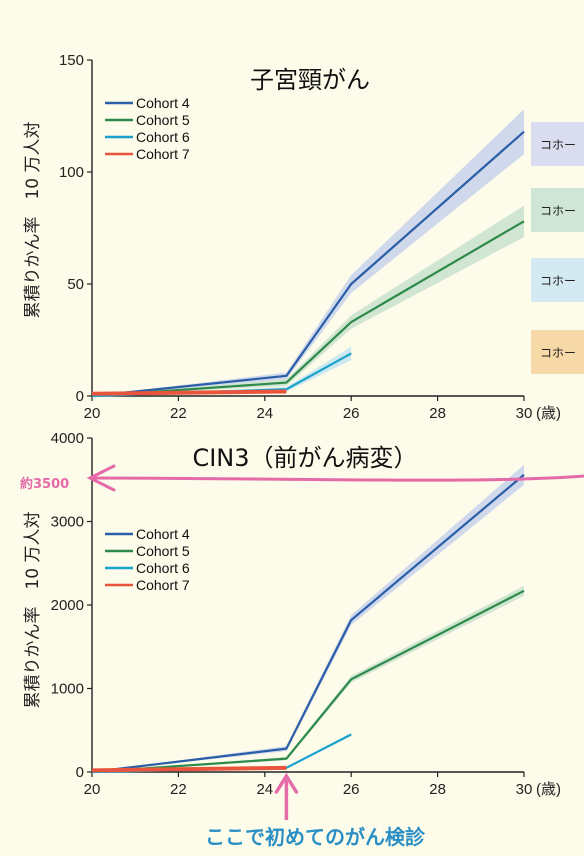 The height and width of the screenshot is (856, 584). Describe the element at coordinates (67, 438) in the screenshot. I see `y-tick-label: 4000` at that location.